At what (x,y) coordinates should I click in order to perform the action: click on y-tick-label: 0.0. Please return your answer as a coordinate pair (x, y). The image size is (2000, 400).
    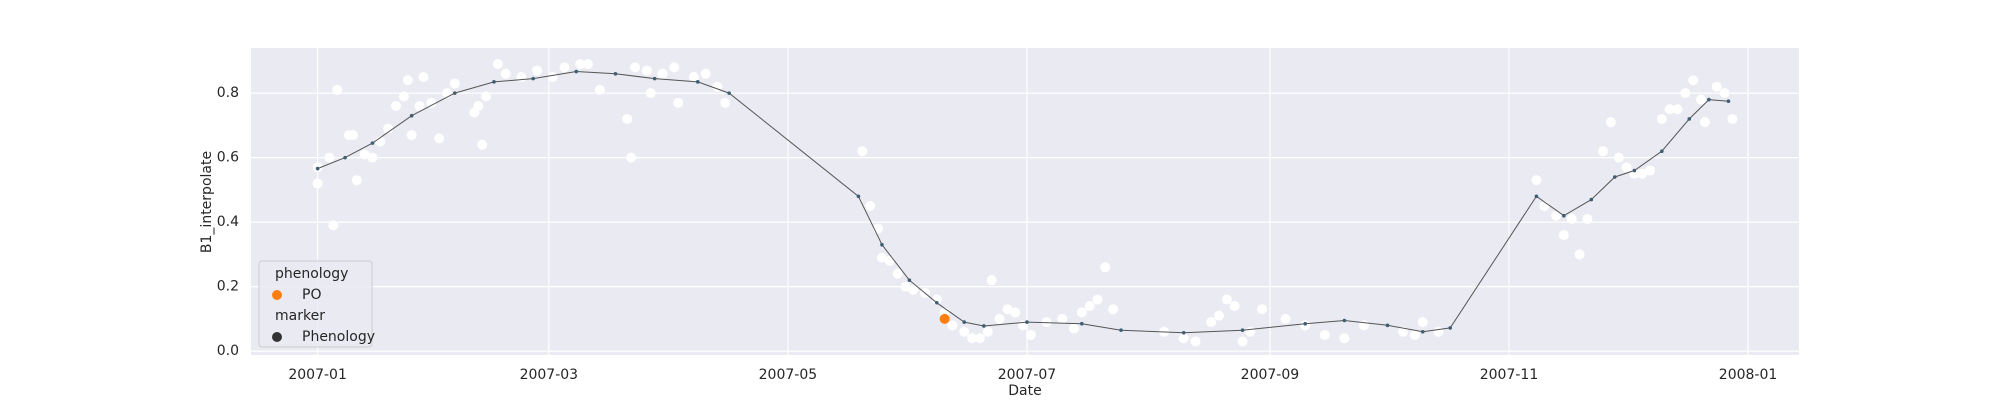
    Looking at the image, I should click on (228, 351).